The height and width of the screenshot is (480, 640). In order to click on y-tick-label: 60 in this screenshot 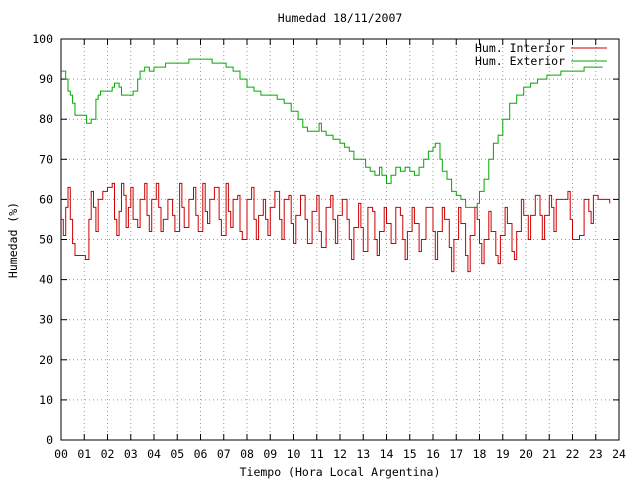, I will do `click(46, 199)`.